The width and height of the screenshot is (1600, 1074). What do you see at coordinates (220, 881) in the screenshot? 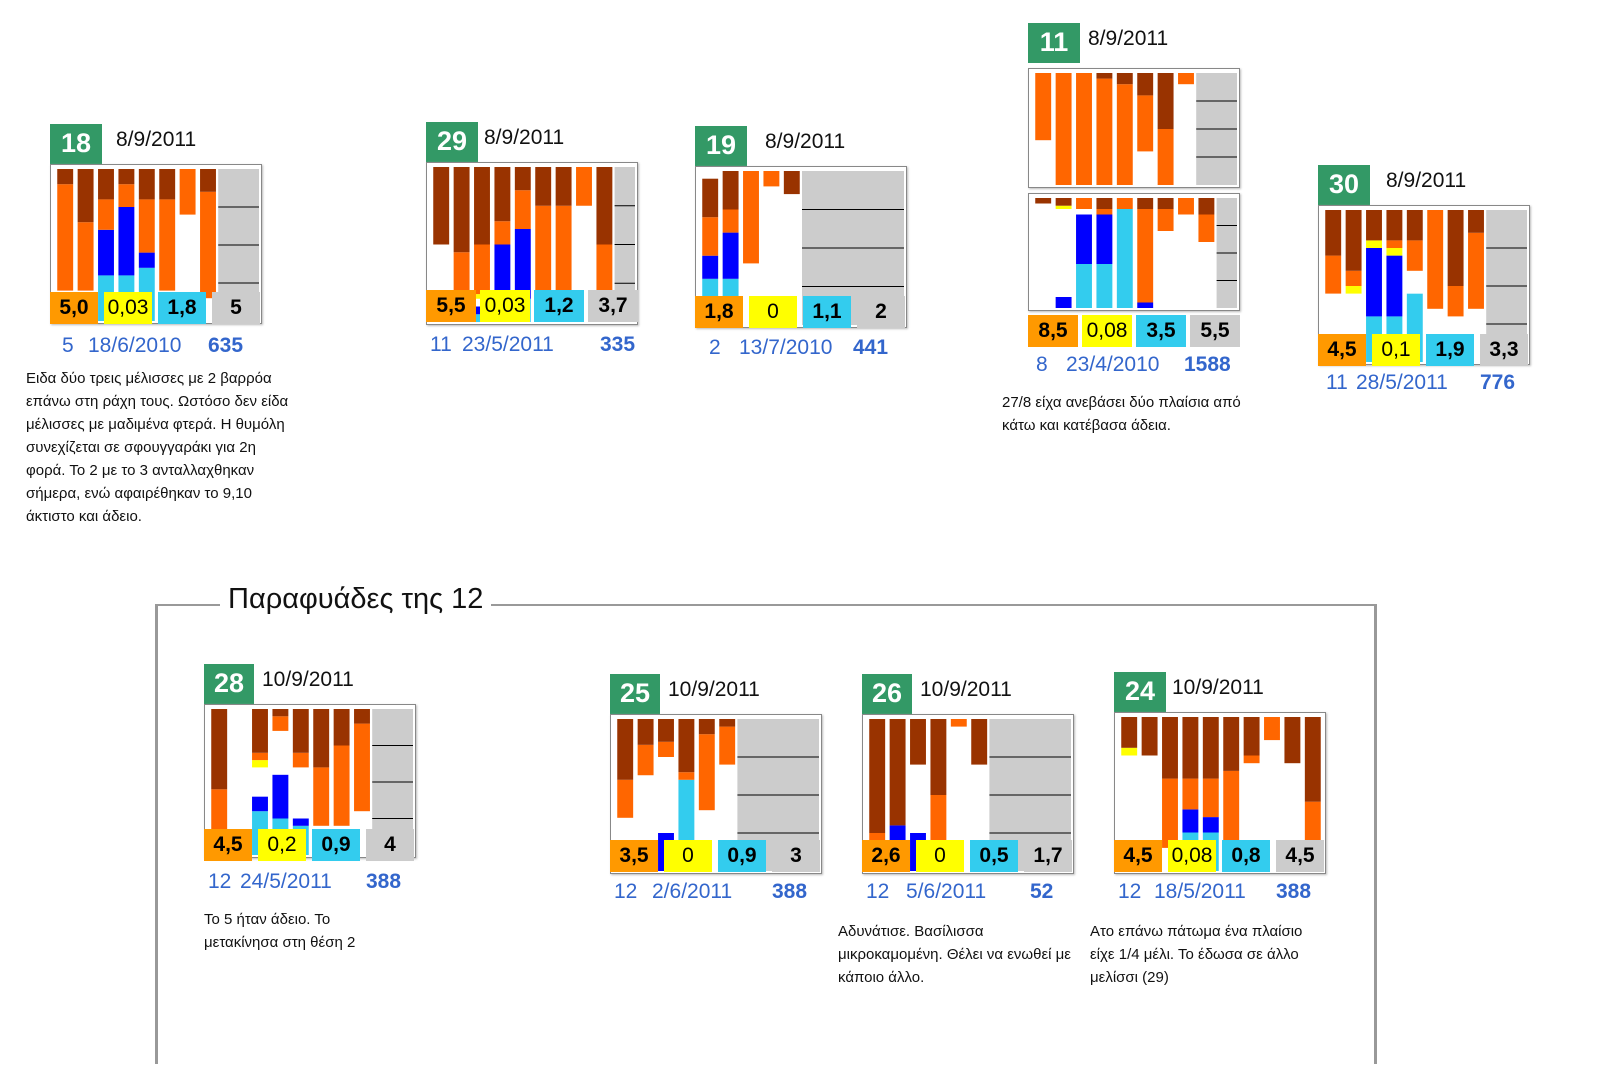
I see `origin-number: 12` at bounding box center [220, 881].